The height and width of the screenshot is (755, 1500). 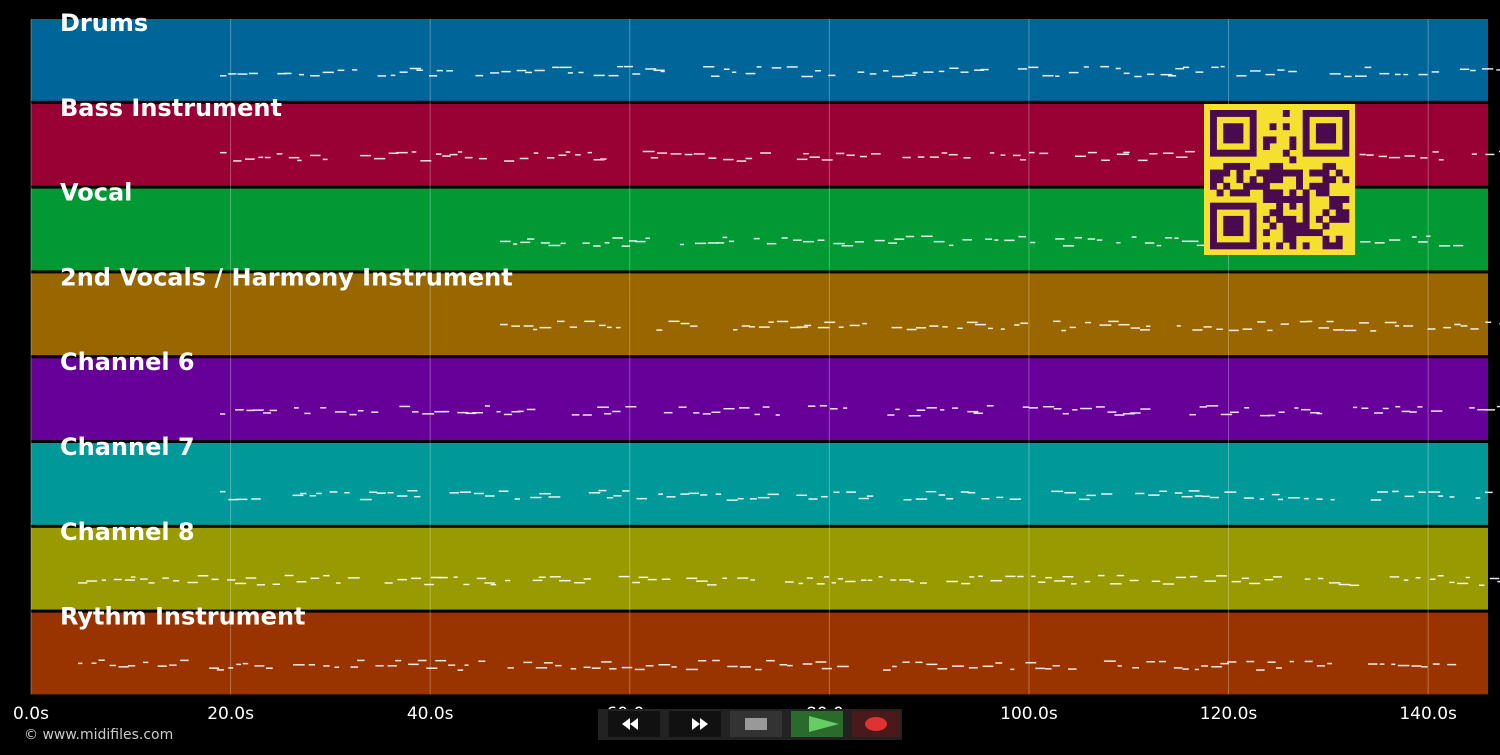 I want to click on track-name: Channel 6, so click(x=127, y=362).